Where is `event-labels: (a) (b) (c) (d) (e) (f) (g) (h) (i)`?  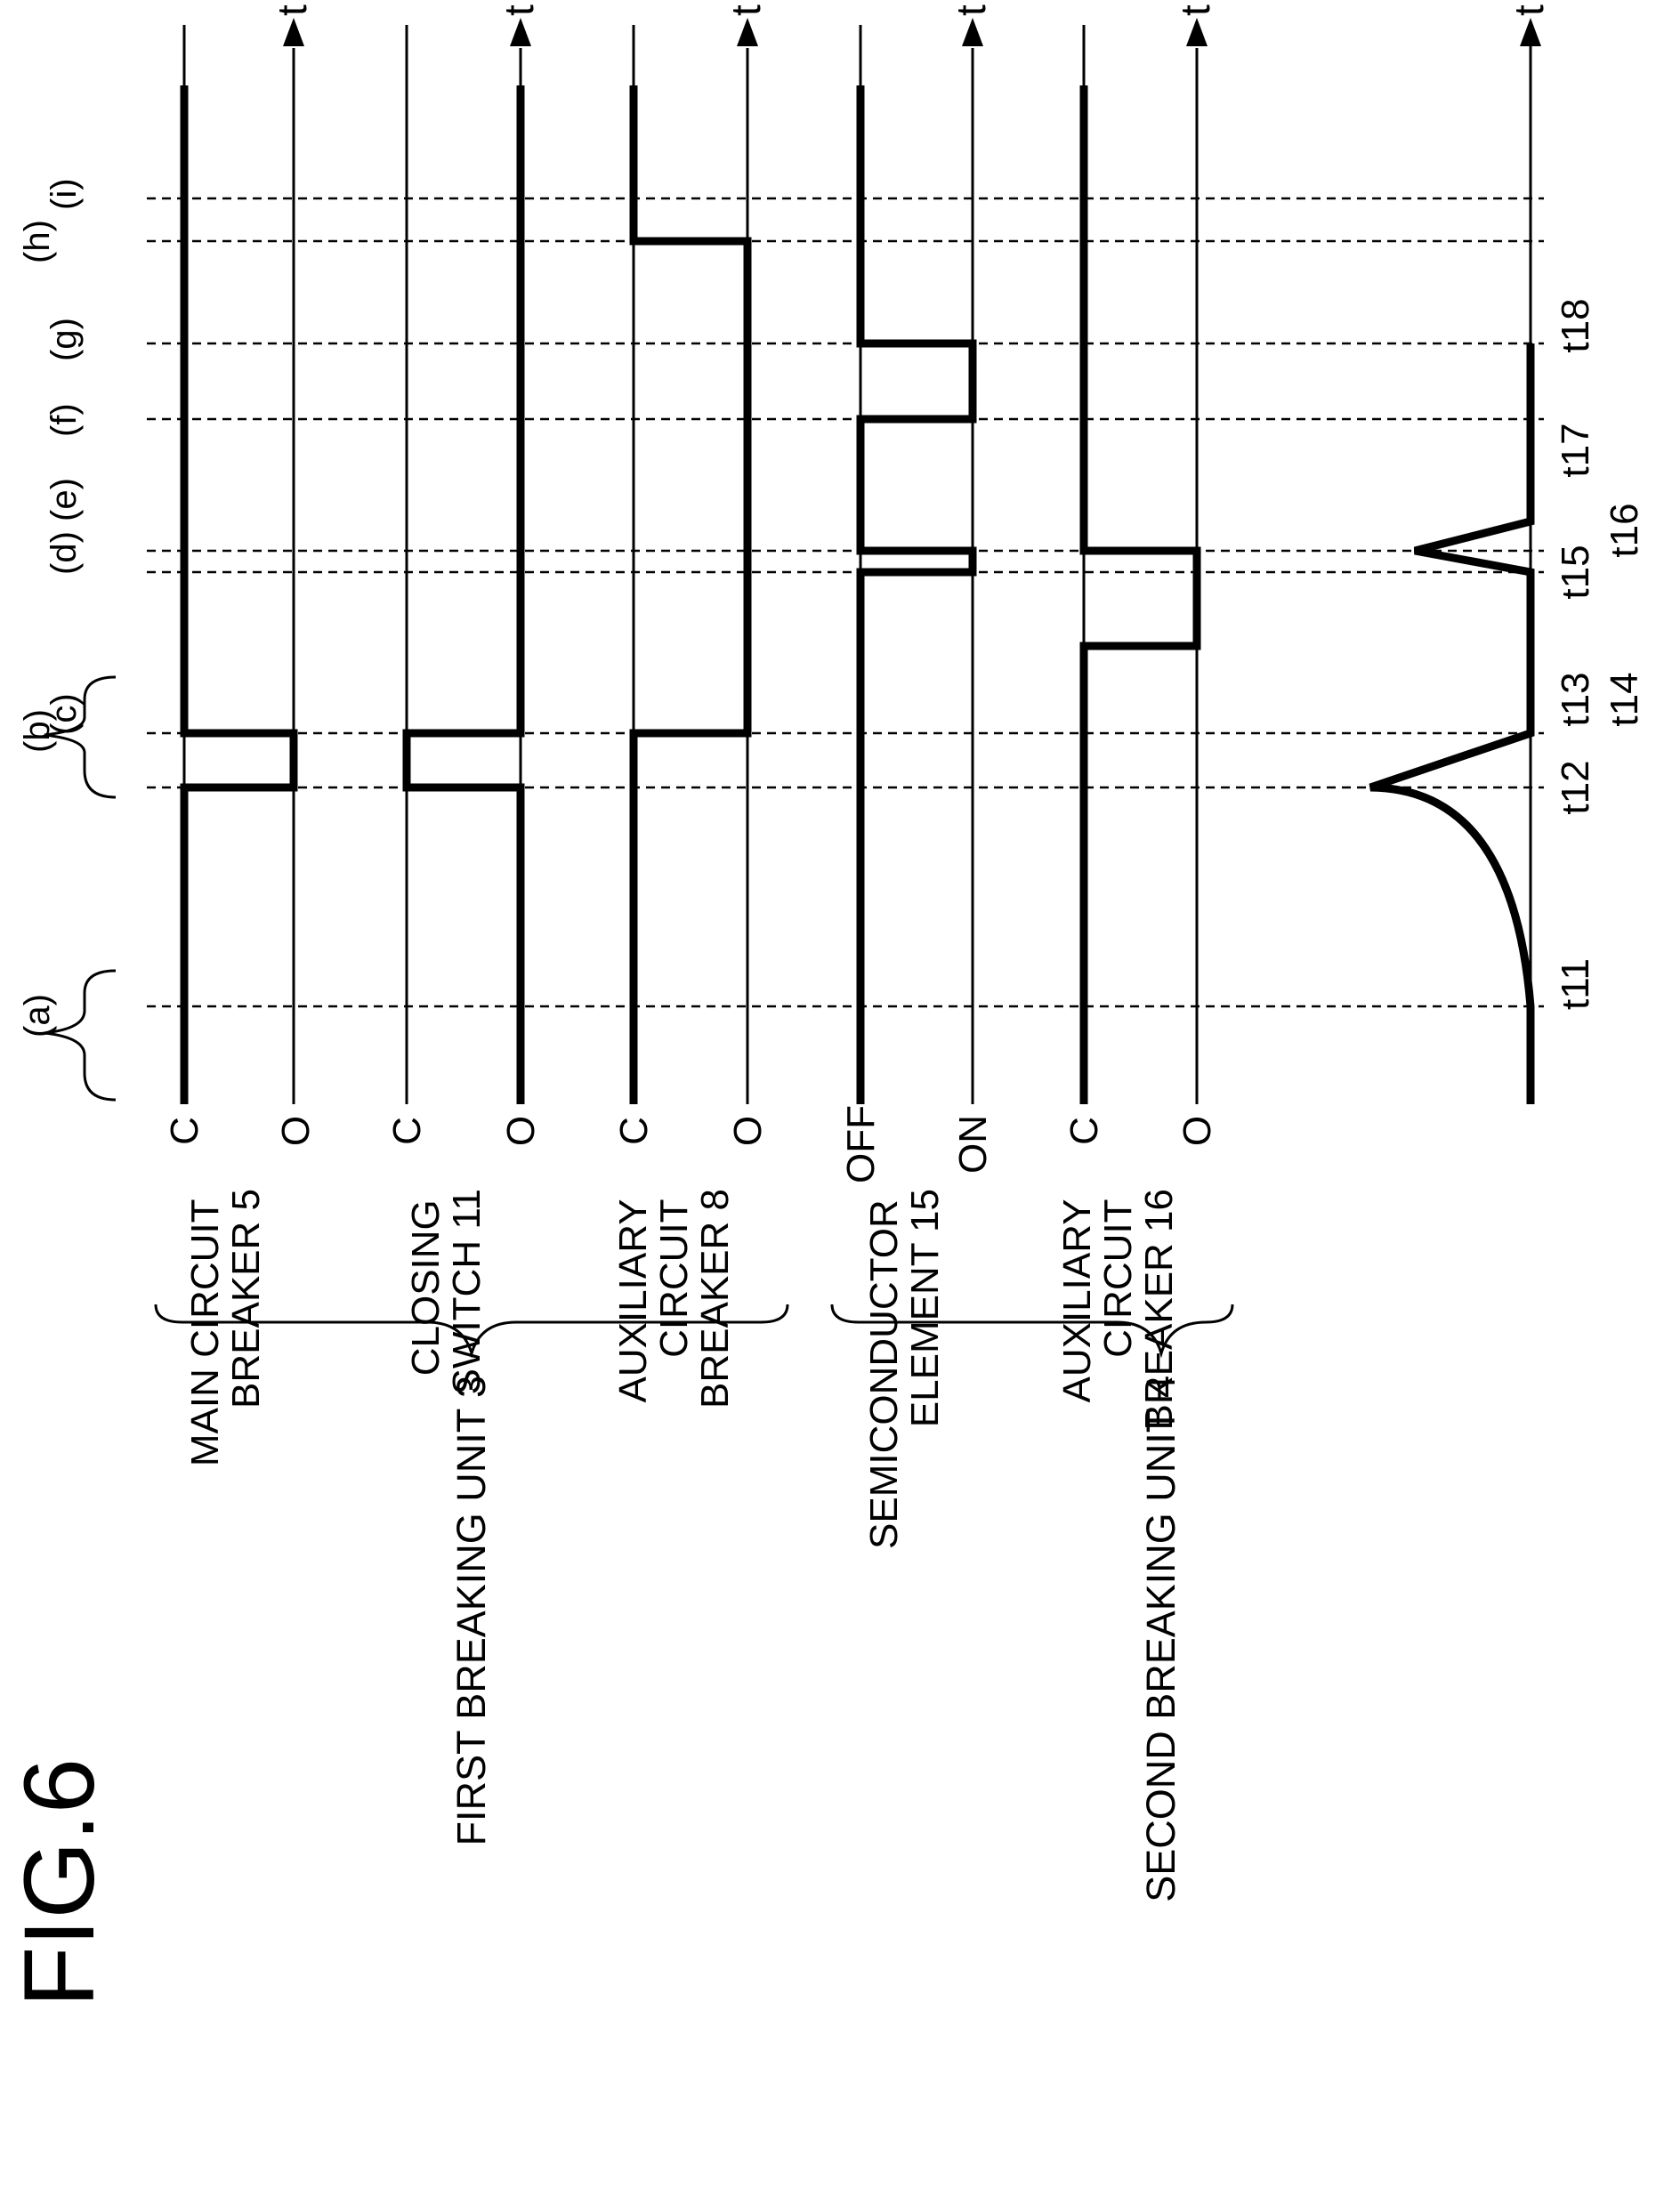 event-labels: (a) (b) (c) (d) (e) (f) (g) (h) (i) is located at coordinates (51, 607).